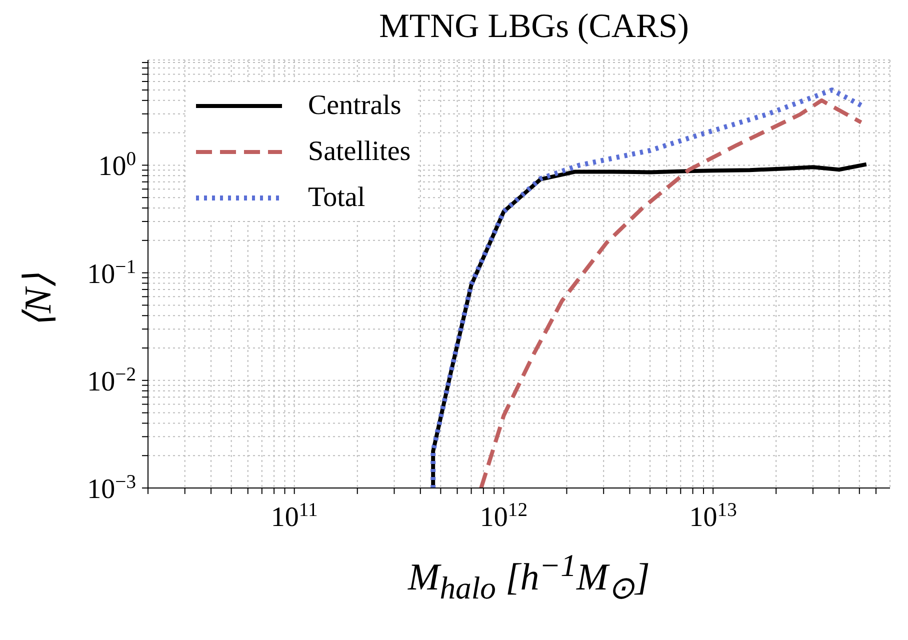 The image size is (908, 640). Describe the element at coordinates (528, 577) in the screenshot. I see `x-axis-title: M$_{halo}$ [h$^{−1}$M$_{⊙}$]` at that location.